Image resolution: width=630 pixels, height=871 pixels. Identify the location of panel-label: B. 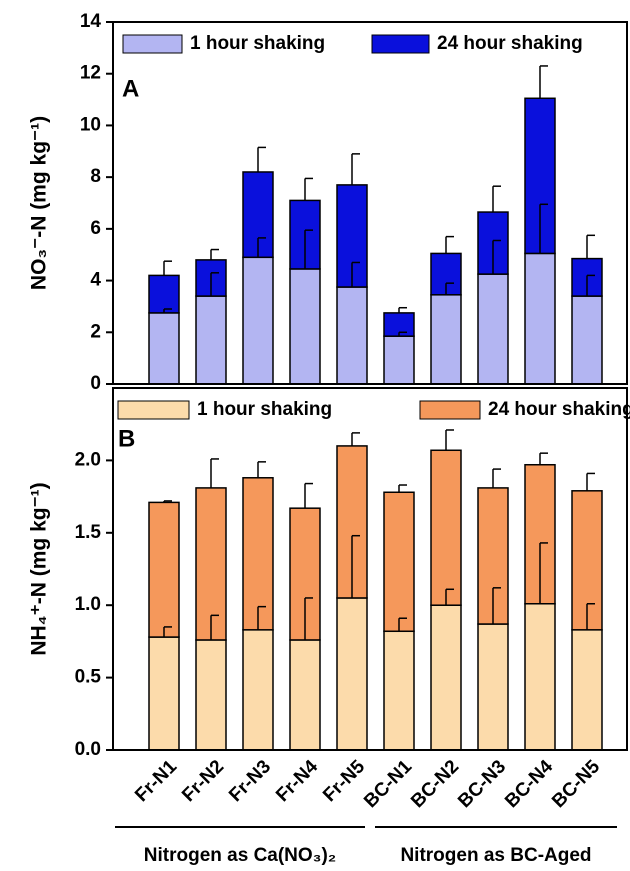
(126, 438).